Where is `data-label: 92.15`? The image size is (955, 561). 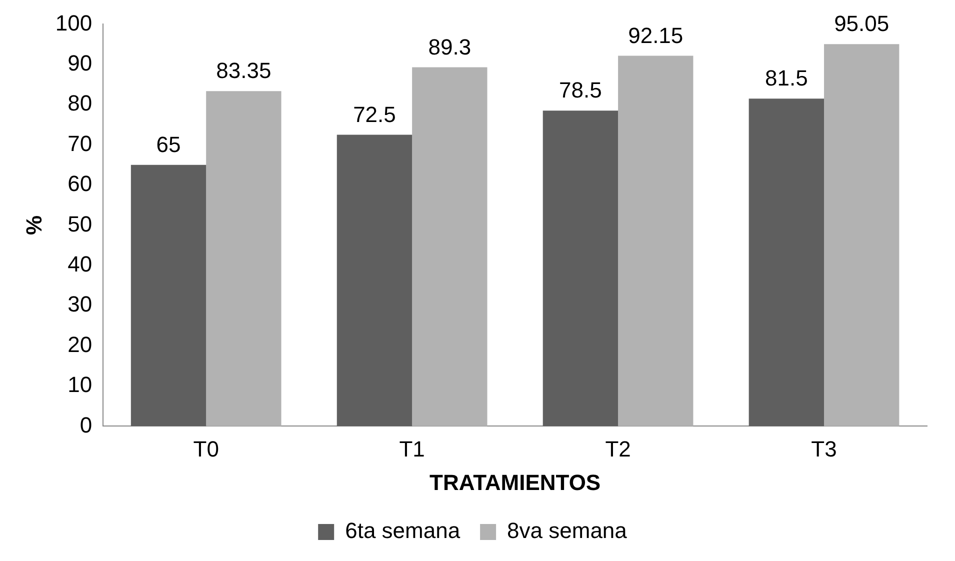
data-label: 92.15 is located at coordinates (656, 35).